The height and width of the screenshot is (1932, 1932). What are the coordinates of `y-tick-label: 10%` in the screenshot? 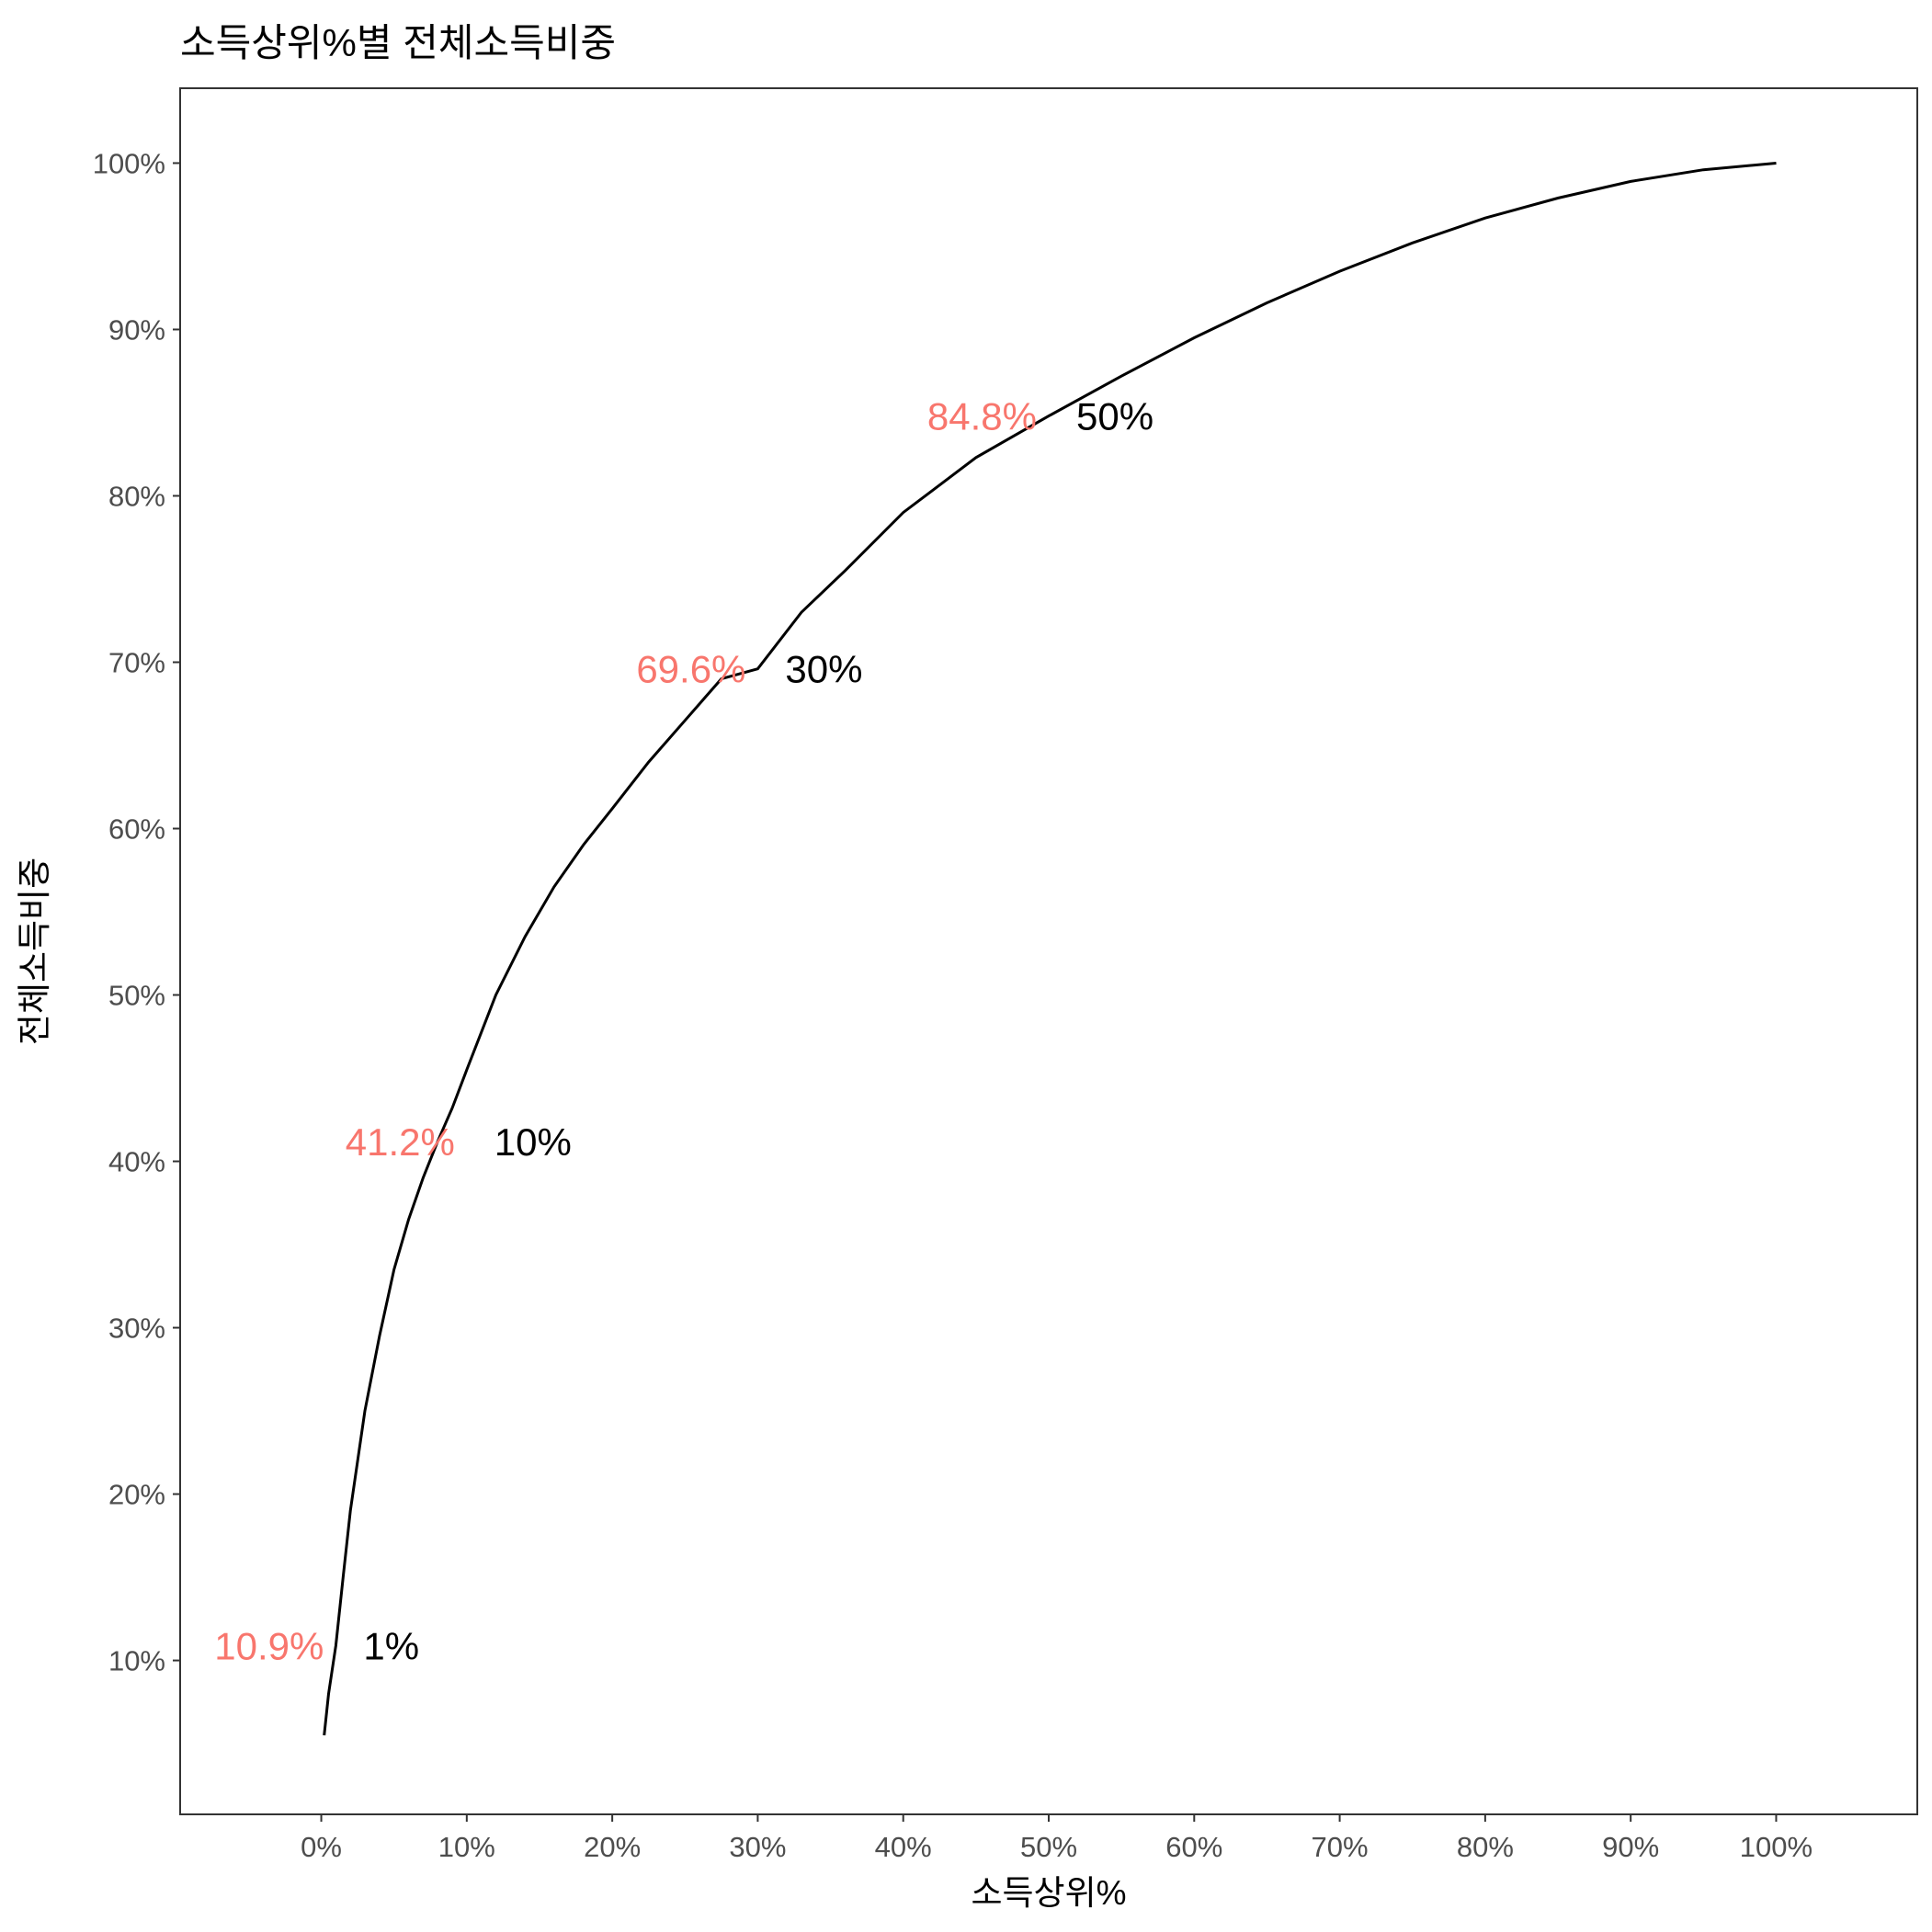 It's located at (137, 1661).